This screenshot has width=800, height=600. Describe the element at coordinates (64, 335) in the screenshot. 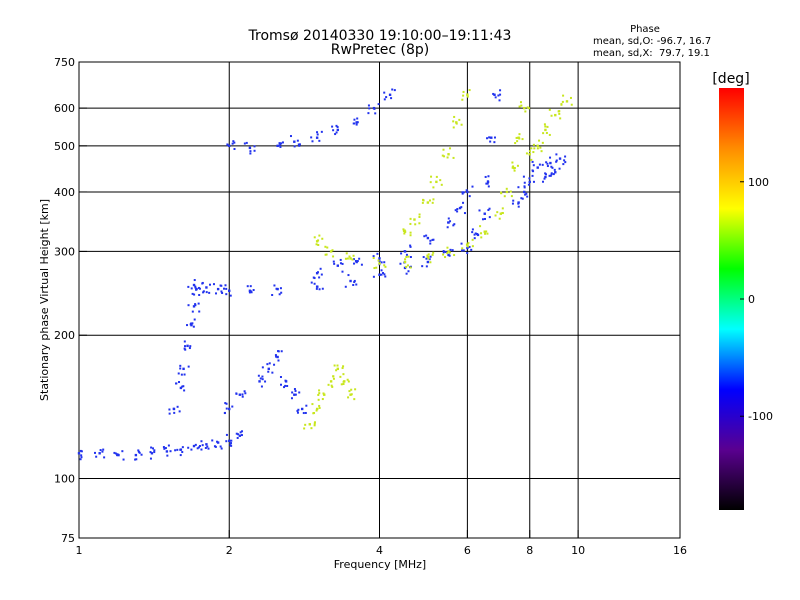

I see `y-tick-label: 200` at that location.